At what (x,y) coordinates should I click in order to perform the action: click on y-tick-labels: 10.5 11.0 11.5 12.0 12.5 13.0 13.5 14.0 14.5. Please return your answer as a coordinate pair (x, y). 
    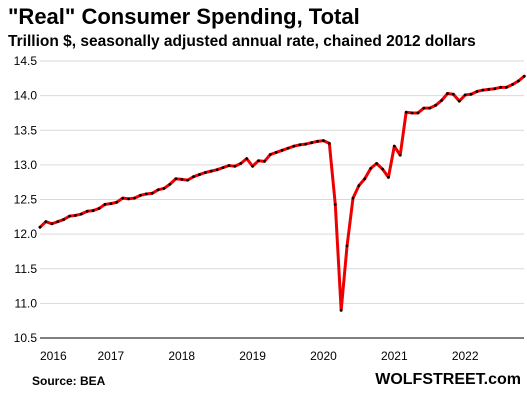
    Looking at the image, I should click on (26, 199).